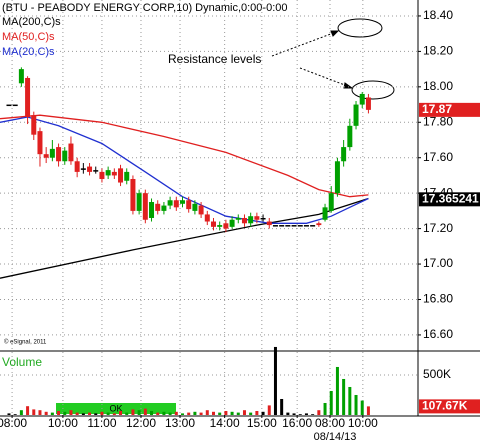 The width and height of the screenshot is (480, 443). I want to click on arrowhead, so click(335, 33).